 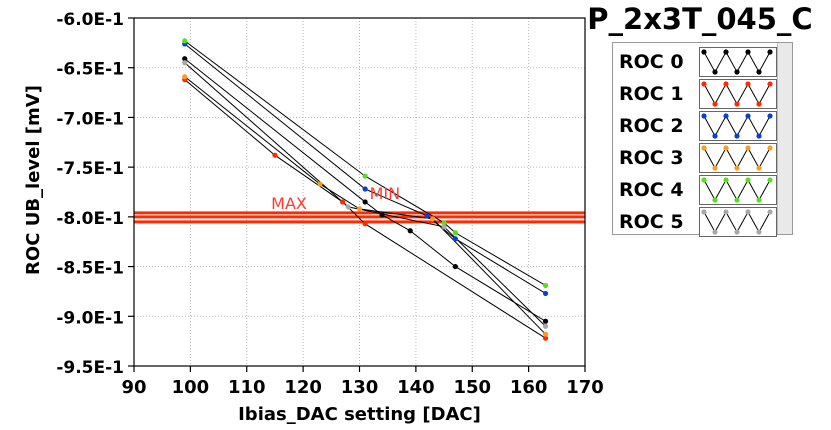 What do you see at coordinates (133, 387) in the screenshot?
I see `x-tick-label: 90` at bounding box center [133, 387].